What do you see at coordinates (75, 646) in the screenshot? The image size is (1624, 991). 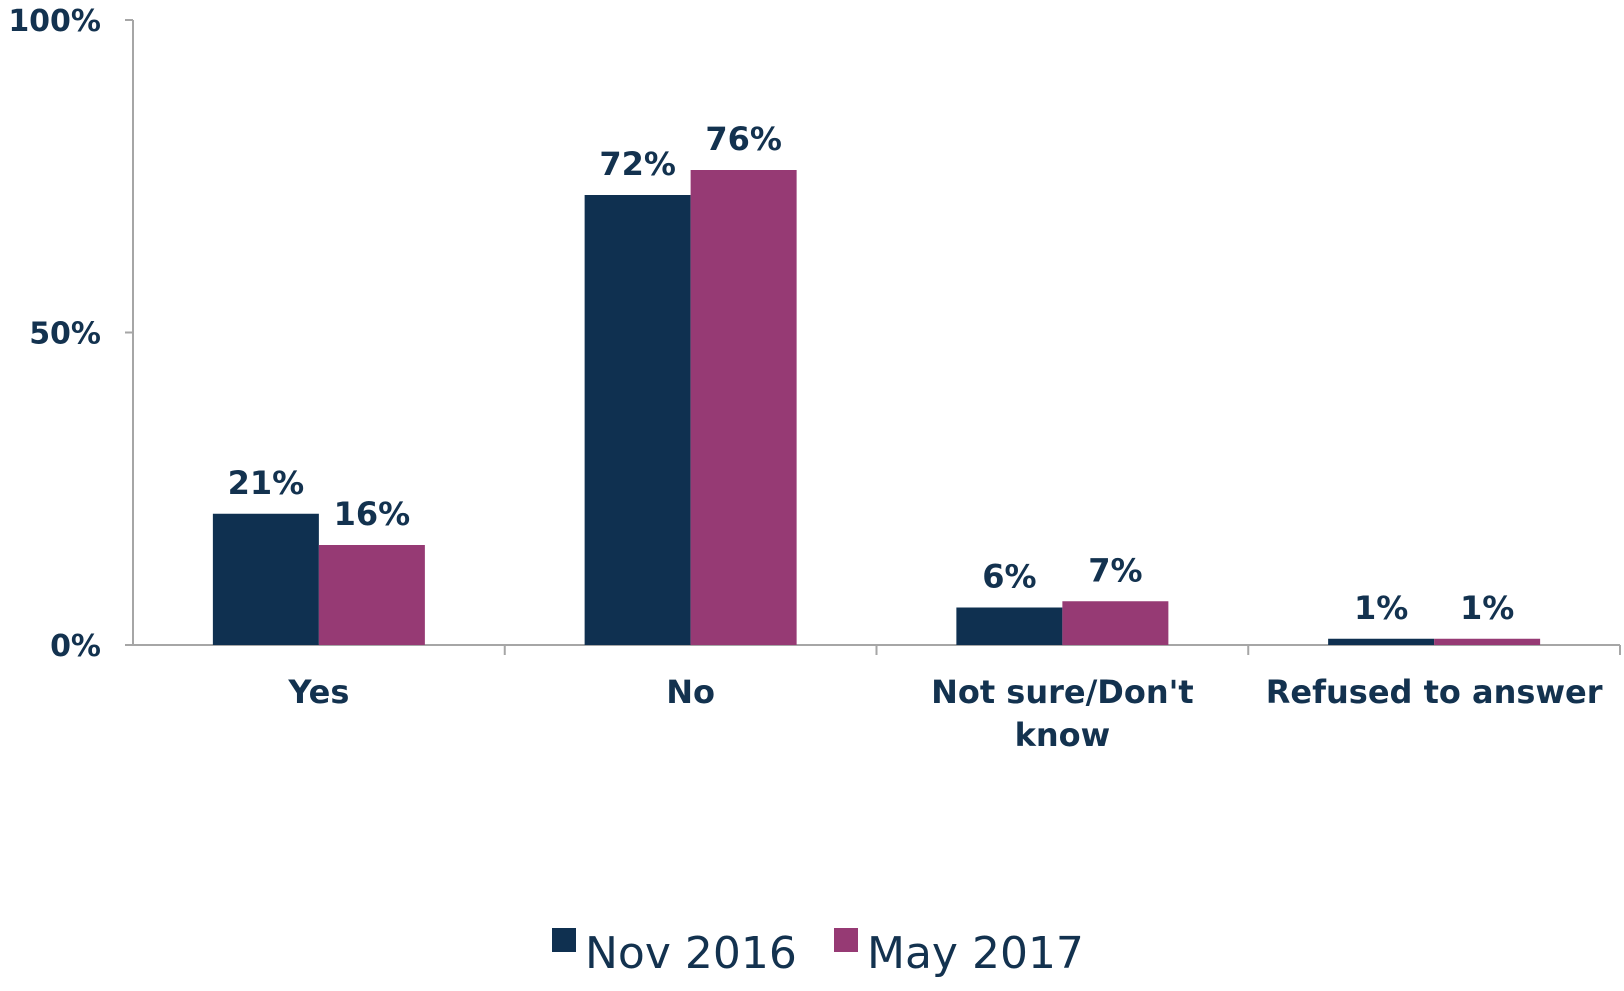 I see `y-tick-label: 0%` at bounding box center [75, 646].